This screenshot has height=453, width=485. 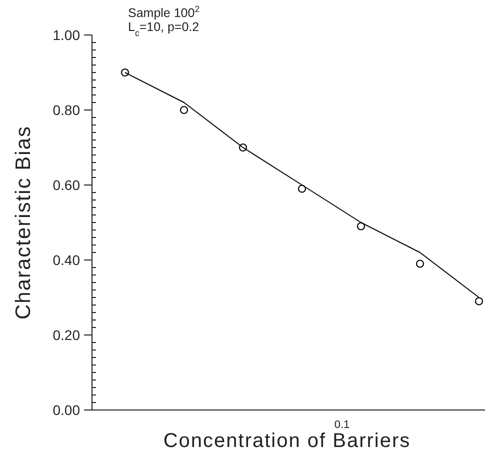 What do you see at coordinates (164, 12) in the screenshot?
I see `text: Sample 100$^{2}$` at bounding box center [164, 12].